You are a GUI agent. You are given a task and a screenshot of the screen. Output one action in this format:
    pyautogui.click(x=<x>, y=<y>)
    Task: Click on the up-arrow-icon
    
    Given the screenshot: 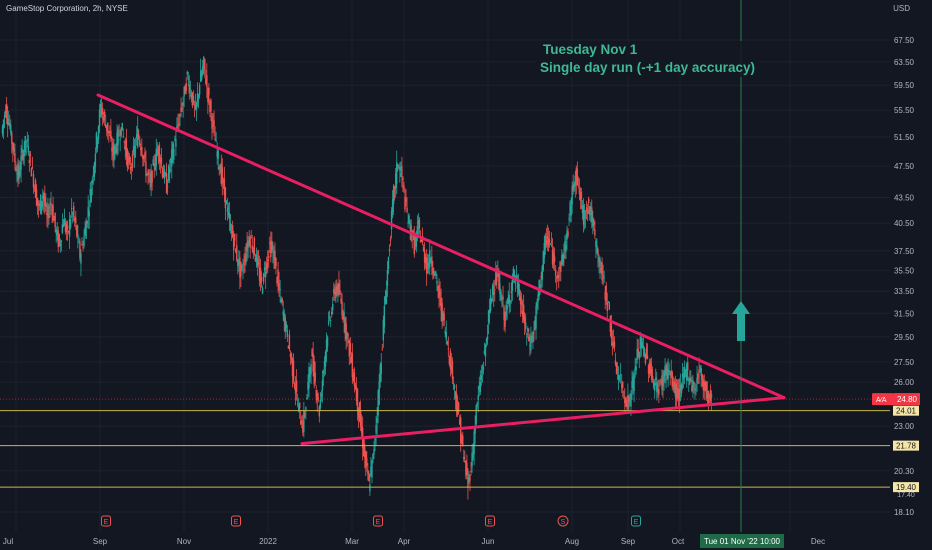 What is the action you would take?
    pyautogui.click(x=741, y=321)
    